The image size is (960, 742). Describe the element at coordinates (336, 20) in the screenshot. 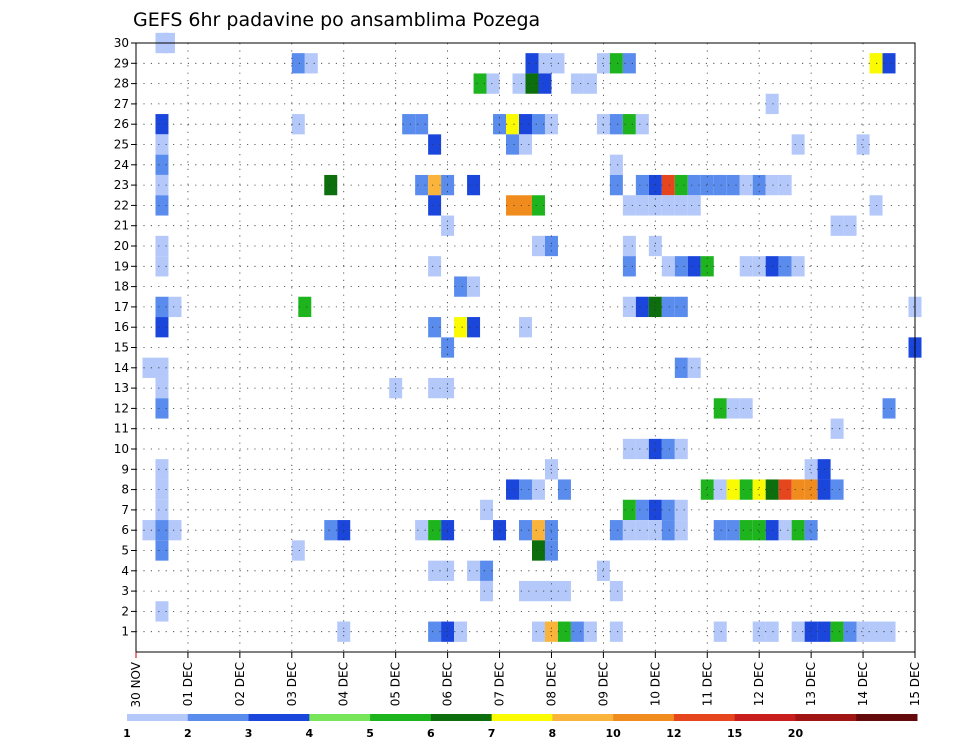

I see `chart-title: GEFS 6hr padavine po ansamblima Pozega` at that location.